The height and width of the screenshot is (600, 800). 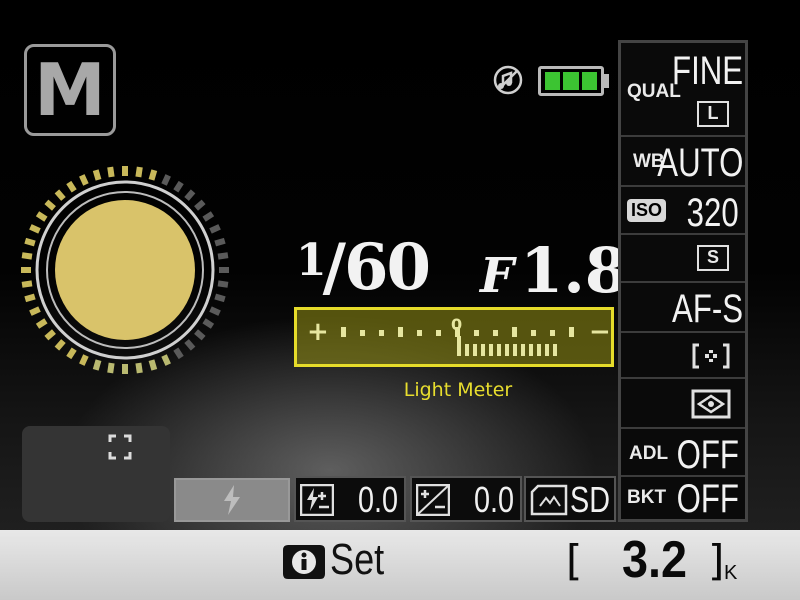 What do you see at coordinates (96, 474) in the screenshot?
I see `af-area-display` at bounding box center [96, 474].